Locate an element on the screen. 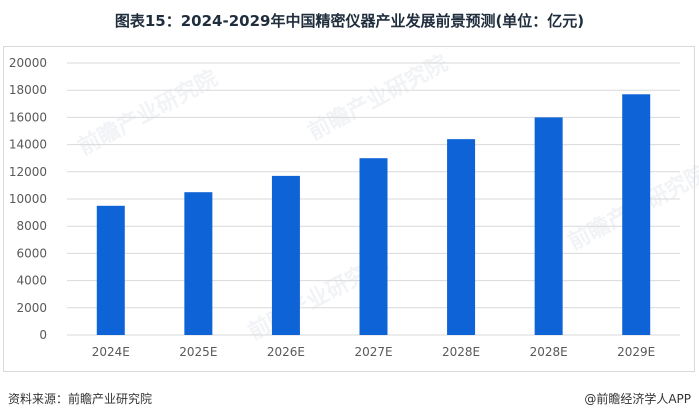 This screenshot has height=418, width=699. x-tick-label: 2029E is located at coordinates (636, 352).